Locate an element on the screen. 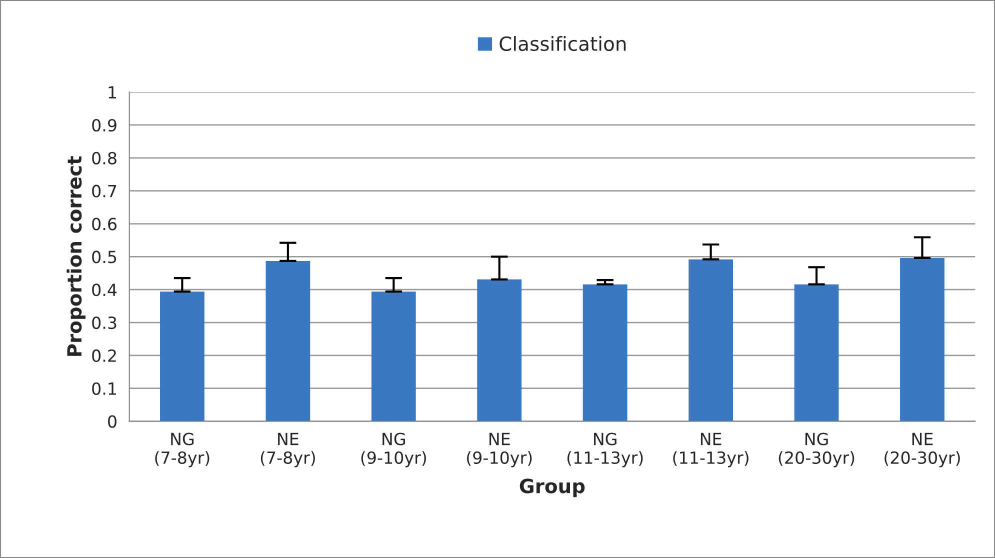 This screenshot has width=995, height=558. x-tick-label: NE (11-13yr) is located at coordinates (710, 450).